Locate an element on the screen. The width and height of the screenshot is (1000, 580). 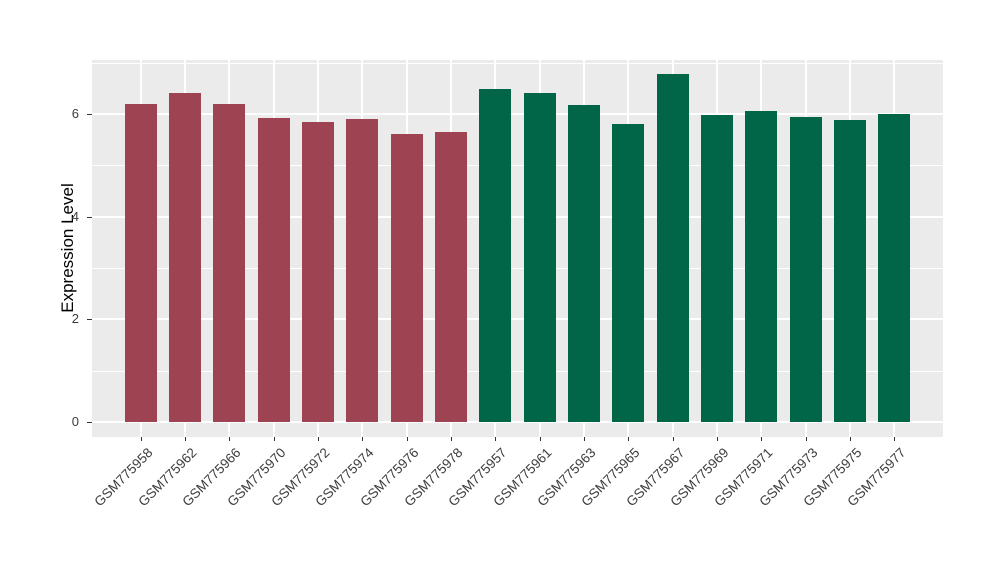
bar-GSM775967 is located at coordinates (672, 248).